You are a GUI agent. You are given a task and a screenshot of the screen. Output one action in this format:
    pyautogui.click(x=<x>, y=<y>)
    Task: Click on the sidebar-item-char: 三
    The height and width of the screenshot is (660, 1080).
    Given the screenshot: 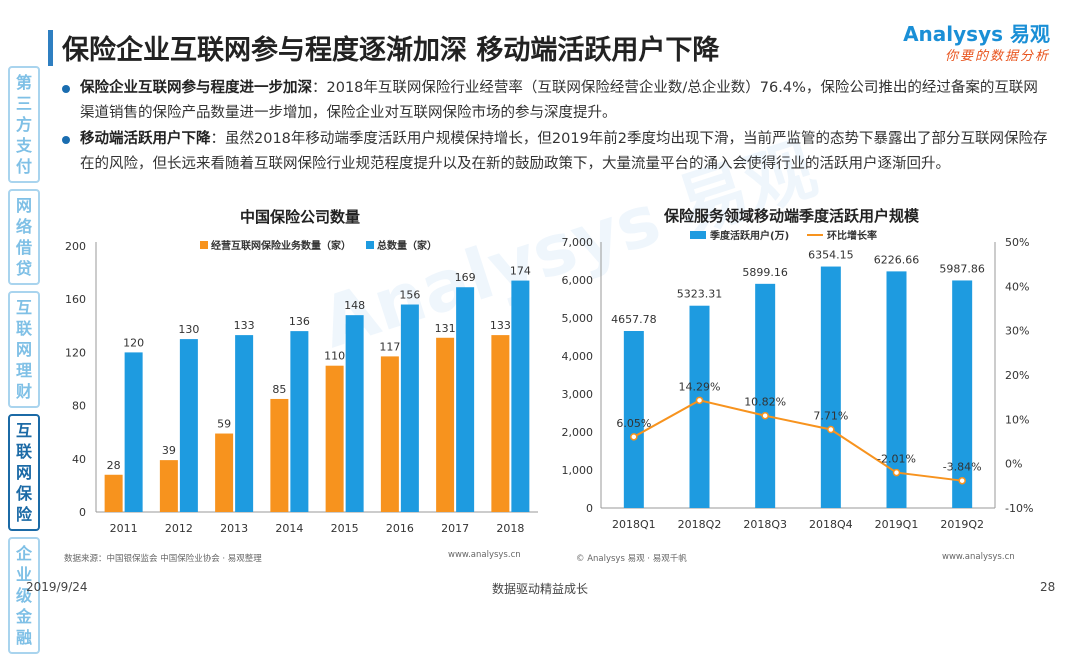 What is the action you would take?
    pyautogui.click(x=23, y=103)
    